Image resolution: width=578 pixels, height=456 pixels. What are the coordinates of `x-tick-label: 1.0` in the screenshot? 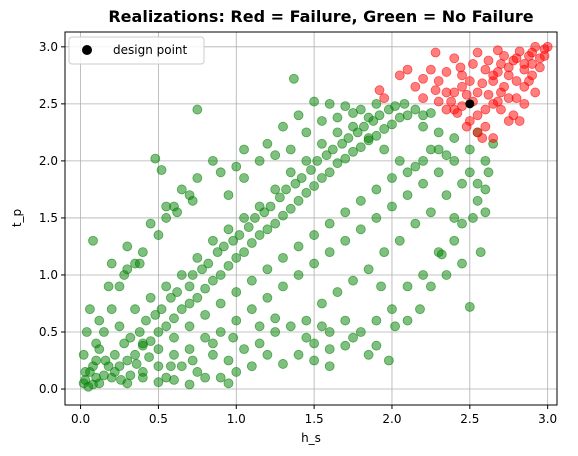 It's located at (236, 419).